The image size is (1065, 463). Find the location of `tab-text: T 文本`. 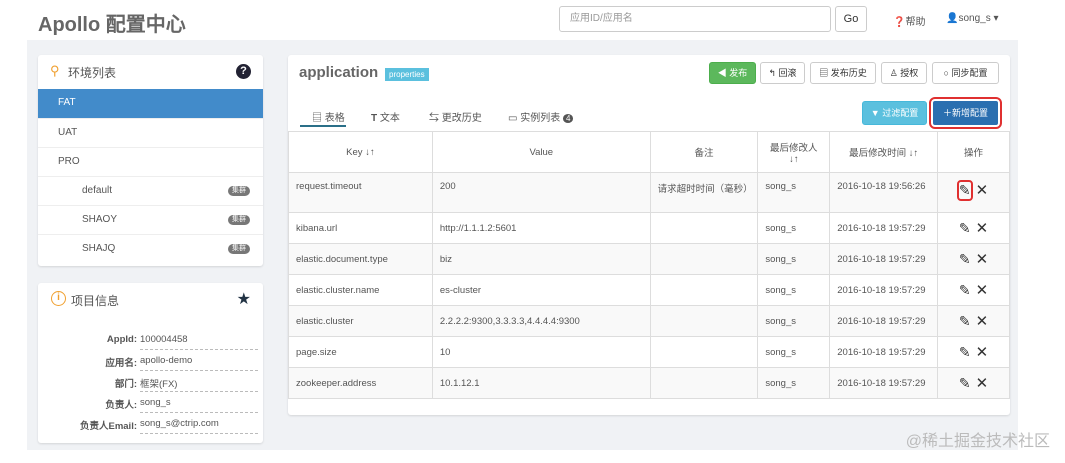

tab-text: T 文本 is located at coordinates (385, 116).